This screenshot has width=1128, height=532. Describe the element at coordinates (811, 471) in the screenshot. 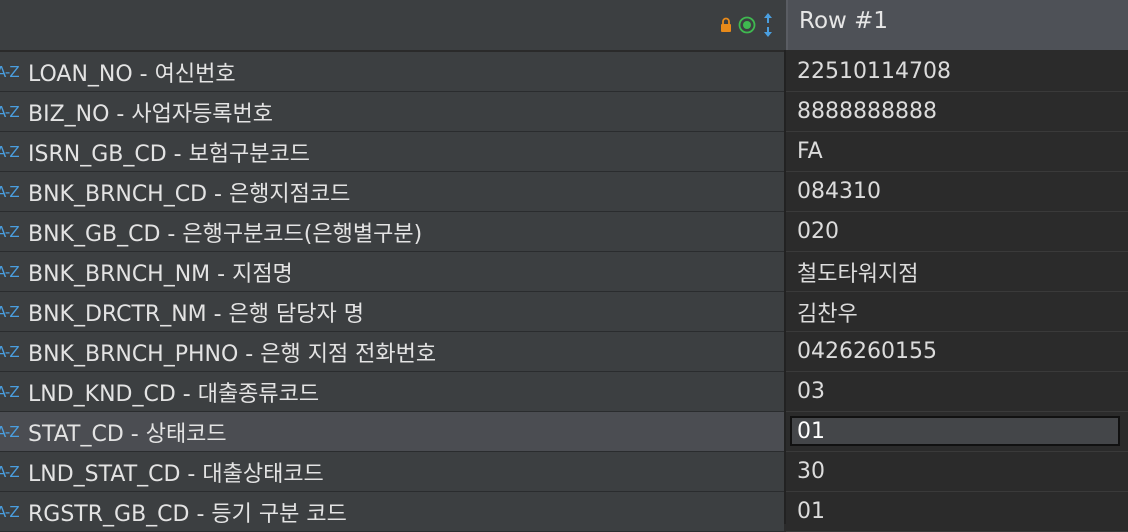

I see `field-value: 30` at that location.